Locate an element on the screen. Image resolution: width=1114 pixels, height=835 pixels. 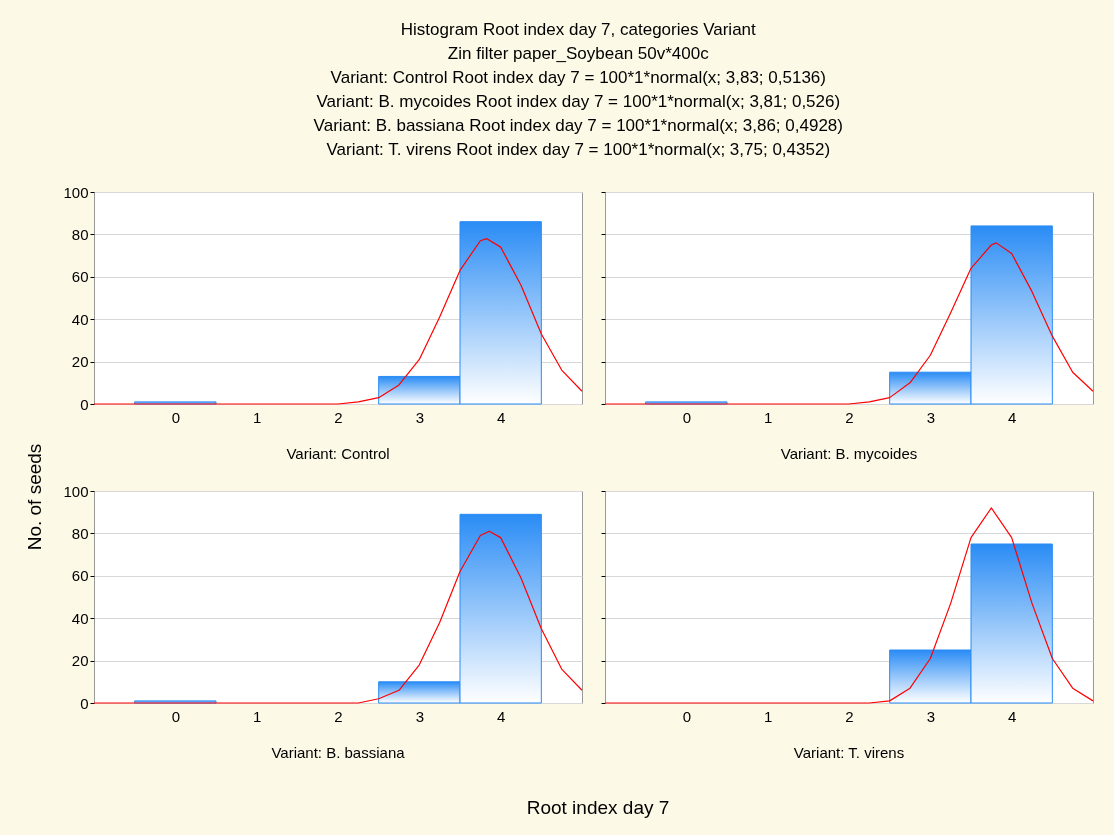
text: Variant: Control Root index day 7 = 100*1*normal(x; 3,83; 0,5136) is located at coordinates (578, 77).